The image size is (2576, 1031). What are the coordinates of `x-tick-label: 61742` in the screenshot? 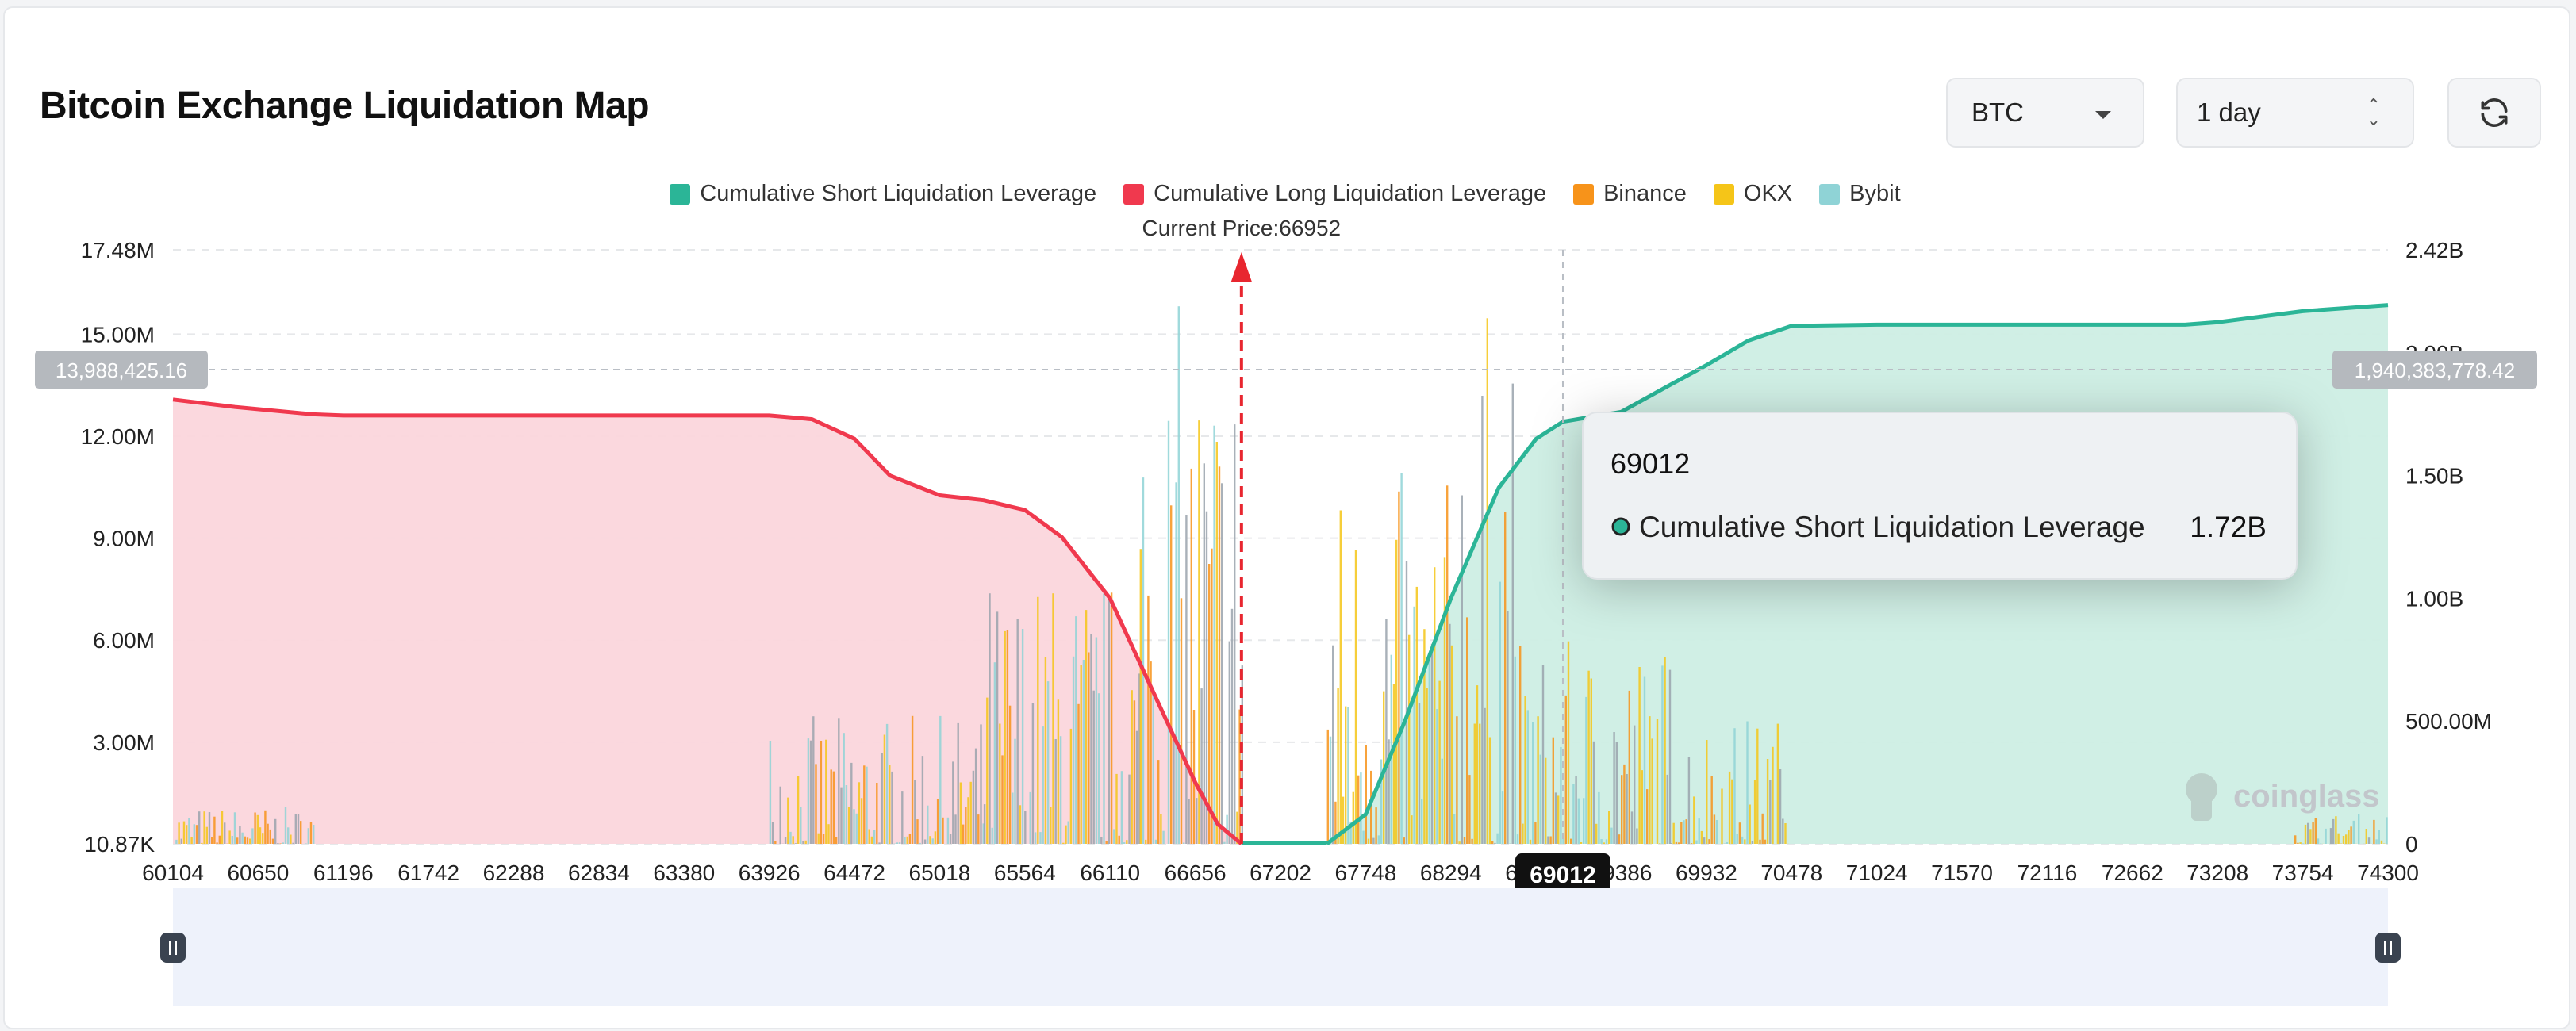 It's located at (428, 872).